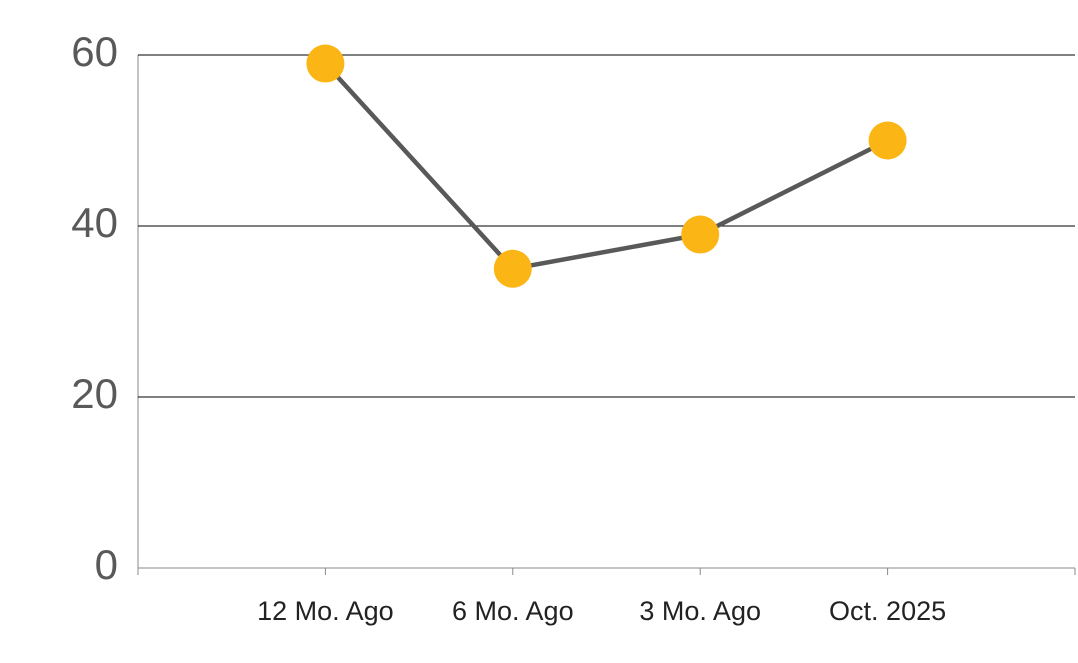 The width and height of the screenshot is (1078, 663). I want to click on y-tick-label: 40, so click(94, 222).